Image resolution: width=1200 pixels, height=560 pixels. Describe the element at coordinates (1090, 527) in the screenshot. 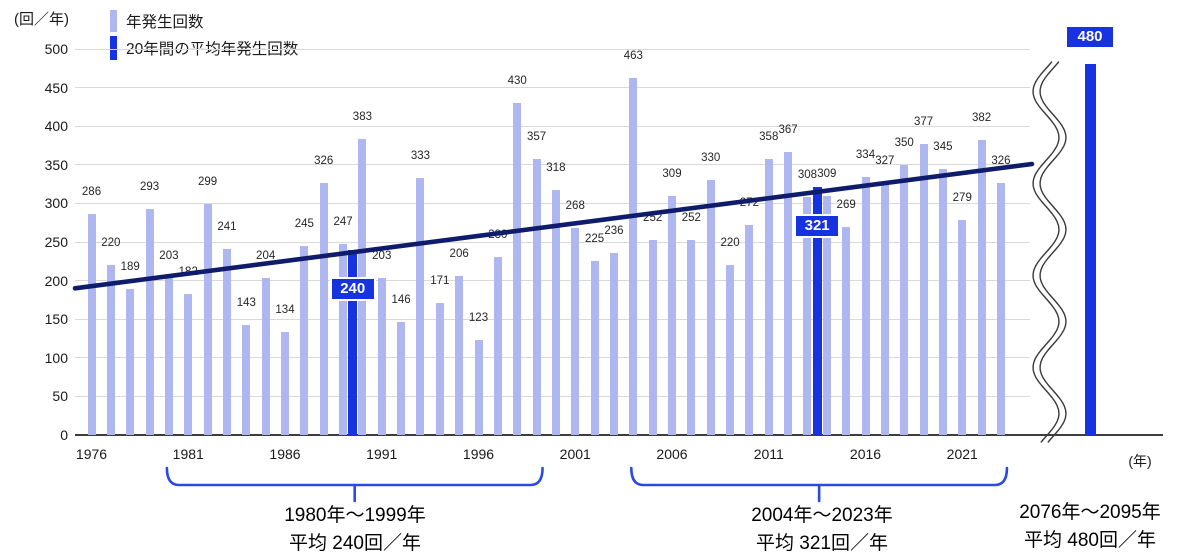

I see `annotation-period-2076-2095: 2076年～2095年 平均 480回／年` at that location.